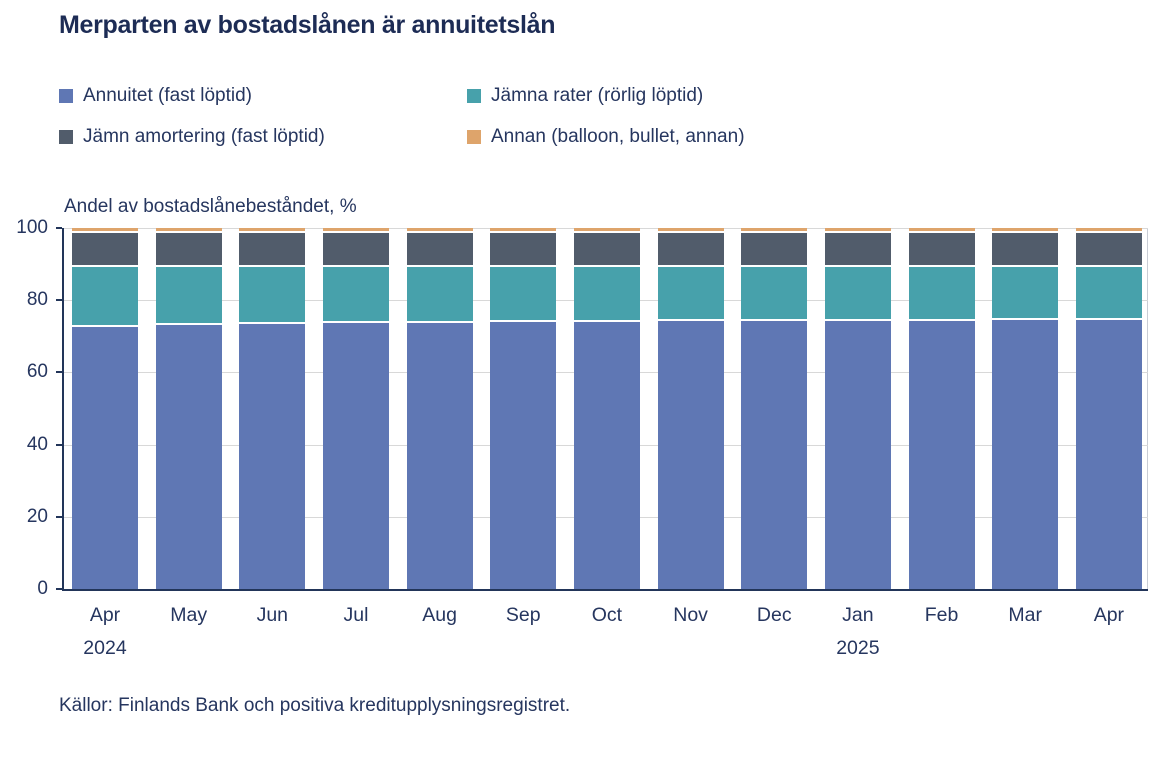  Describe the element at coordinates (167, 95) in the screenshot. I see `legend-item-label: Annuitet (fast löptid)` at that location.